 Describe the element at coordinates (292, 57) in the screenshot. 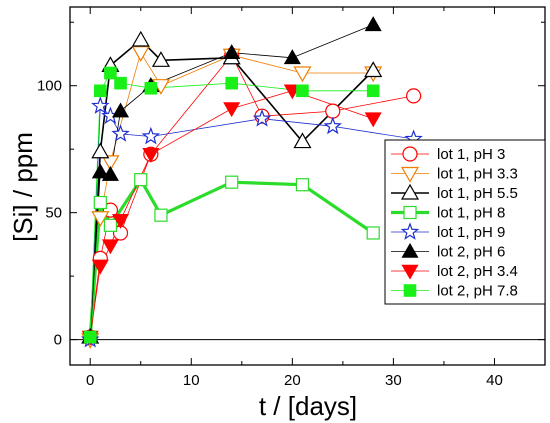

I see `data-point-s6-p7` at that location.